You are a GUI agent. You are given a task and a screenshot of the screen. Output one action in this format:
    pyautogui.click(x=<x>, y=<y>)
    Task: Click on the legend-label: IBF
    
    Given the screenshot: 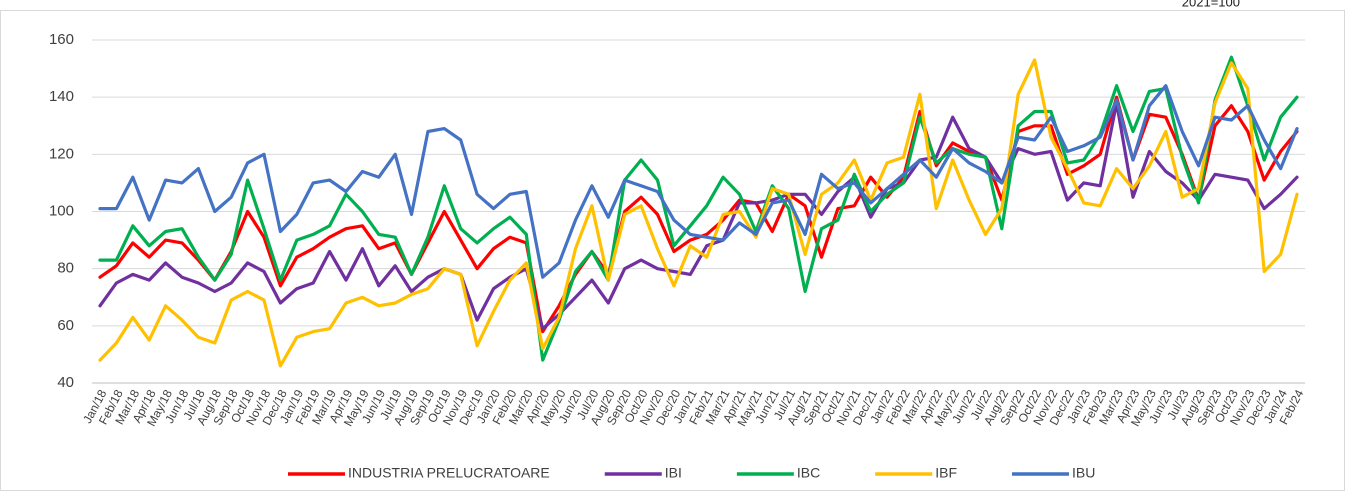 What is the action you would take?
    pyautogui.click(x=946, y=473)
    